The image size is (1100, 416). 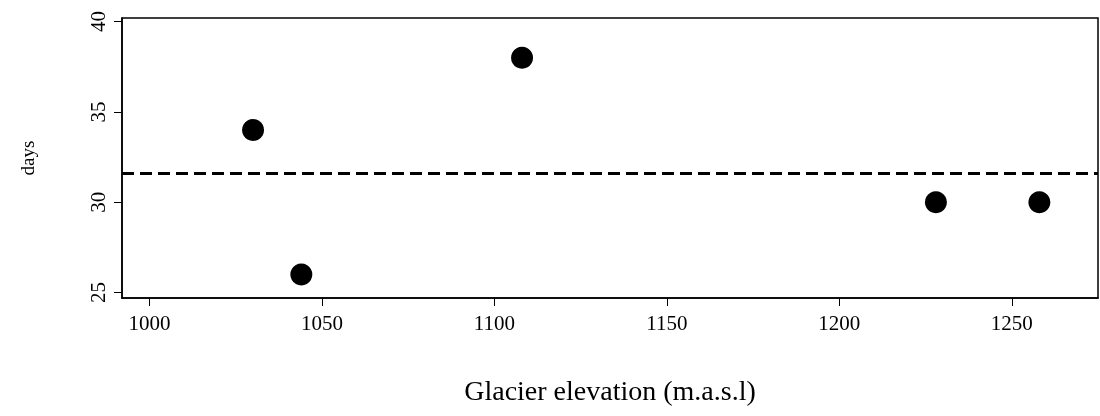 What do you see at coordinates (97, 202) in the screenshot?
I see `y-tick-label: 30` at bounding box center [97, 202].